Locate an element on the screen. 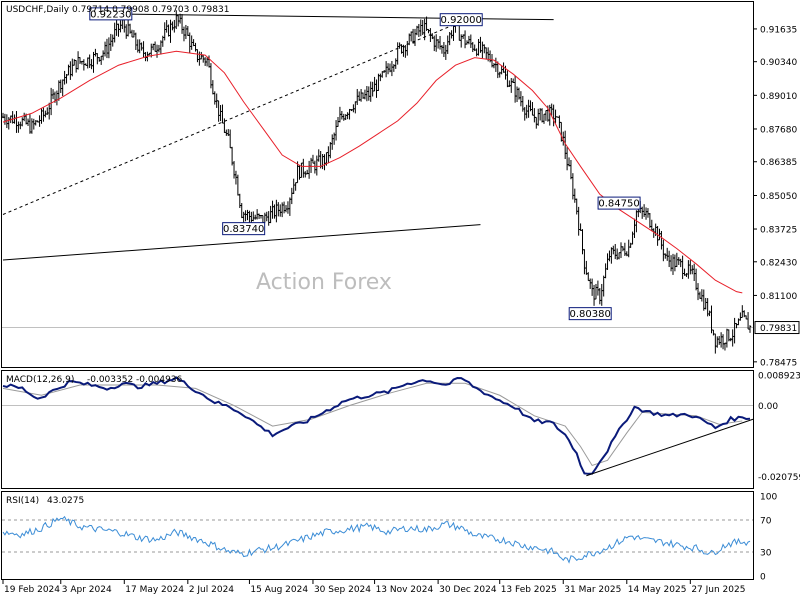 The height and width of the screenshot is (600, 800). level-label: 0.83740 is located at coordinates (244, 229).